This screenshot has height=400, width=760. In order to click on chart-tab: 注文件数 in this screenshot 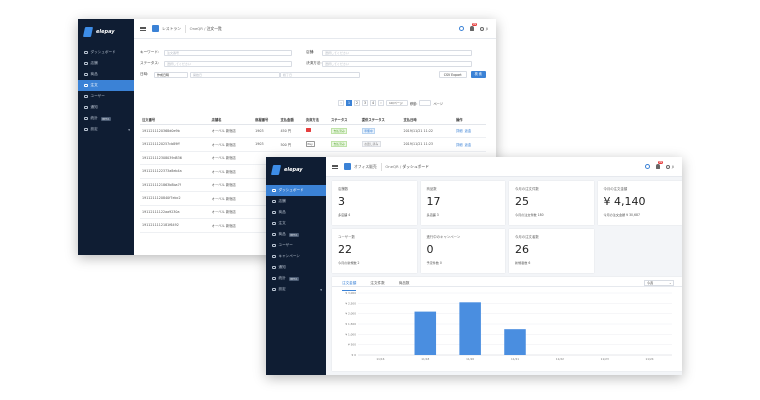, I will do `click(377, 283)`.